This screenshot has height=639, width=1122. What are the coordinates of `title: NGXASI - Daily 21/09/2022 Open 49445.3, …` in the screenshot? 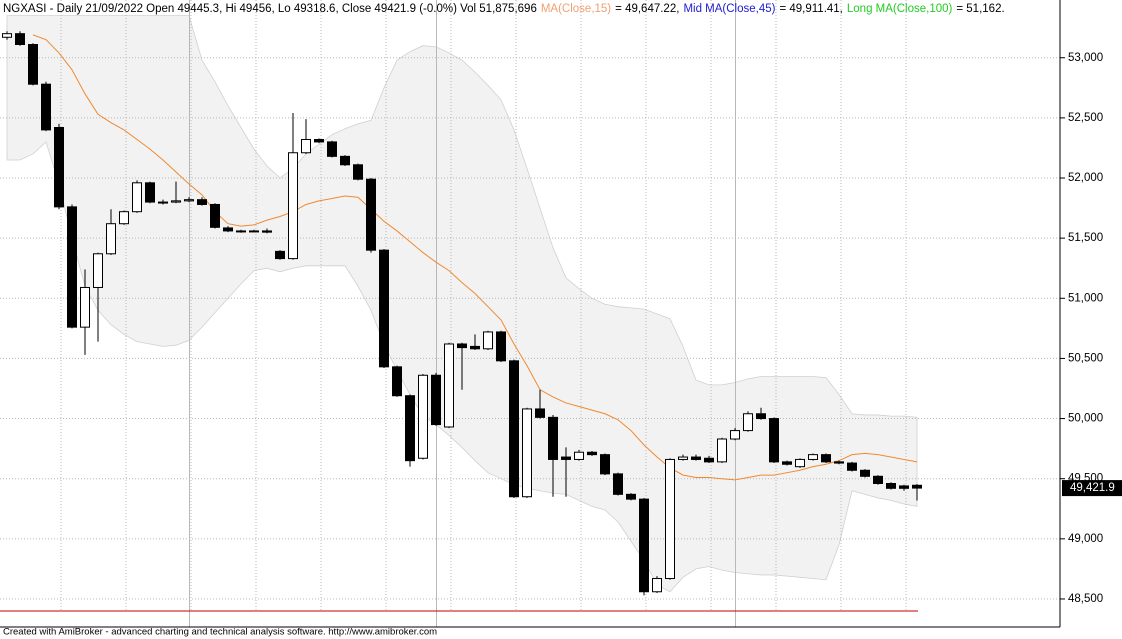 It's located at (270, 9).